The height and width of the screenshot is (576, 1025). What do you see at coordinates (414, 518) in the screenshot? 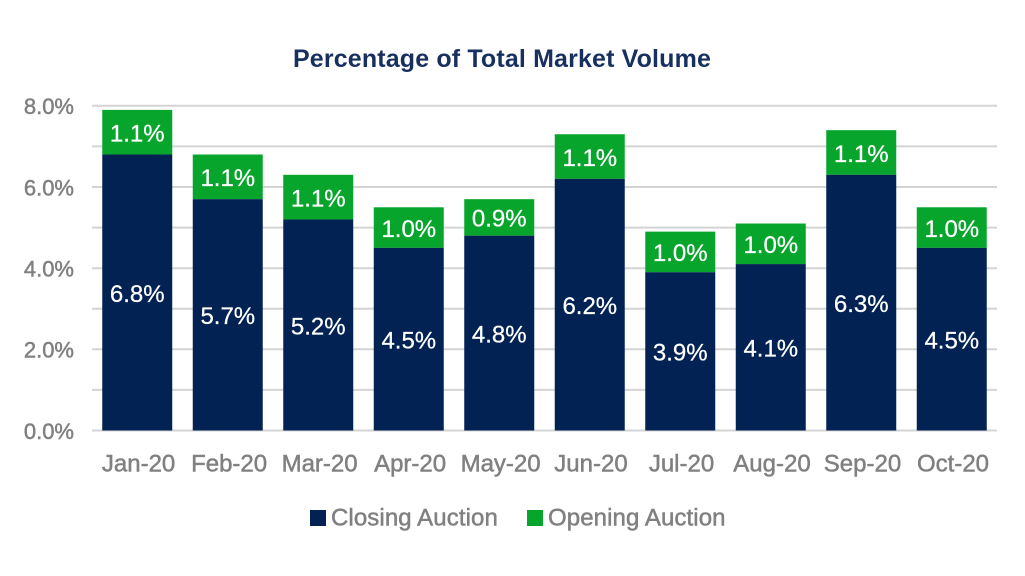
I see `svg-text: Closing Auction` at bounding box center [414, 518].